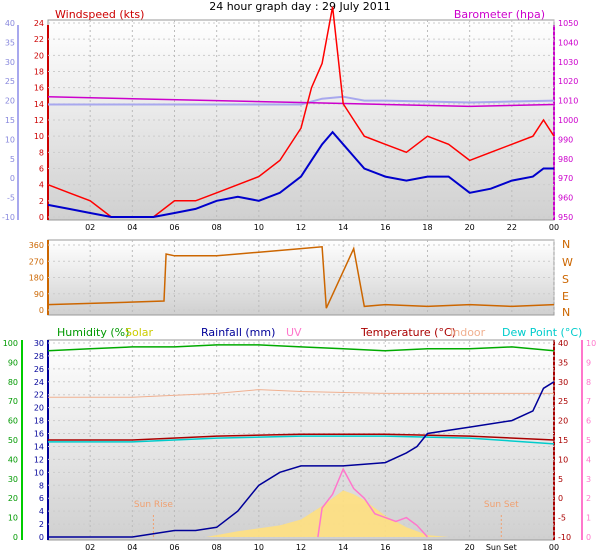  What do you see at coordinates (41, 217) in the screenshot?
I see `wind-left-red-tick: 0` at bounding box center [41, 217].